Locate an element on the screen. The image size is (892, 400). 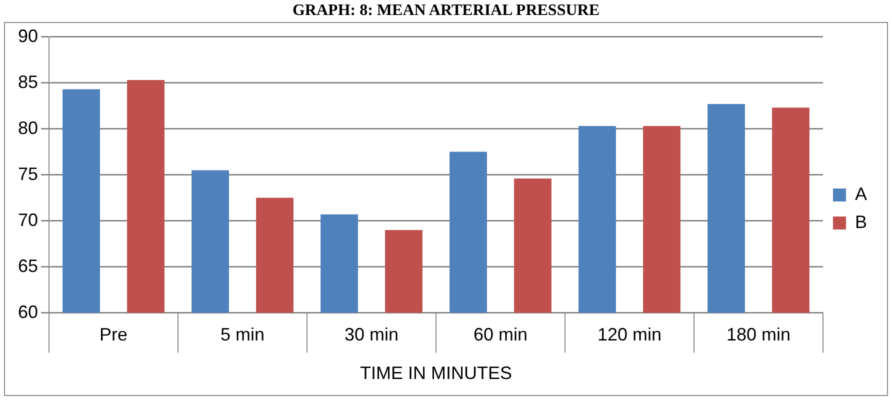
x-tick-label: 60 min is located at coordinates (500, 334).